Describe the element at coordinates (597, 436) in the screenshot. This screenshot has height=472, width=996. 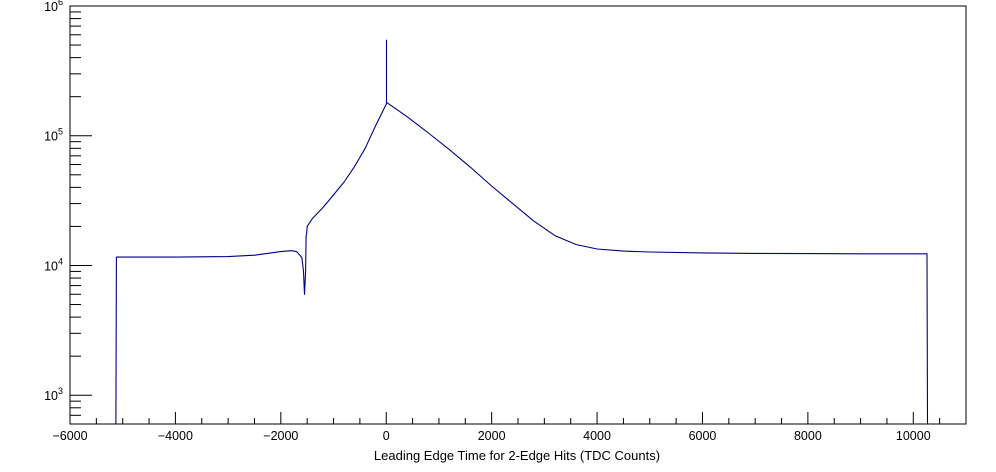
I see `x-tick-label: 4000` at that location.